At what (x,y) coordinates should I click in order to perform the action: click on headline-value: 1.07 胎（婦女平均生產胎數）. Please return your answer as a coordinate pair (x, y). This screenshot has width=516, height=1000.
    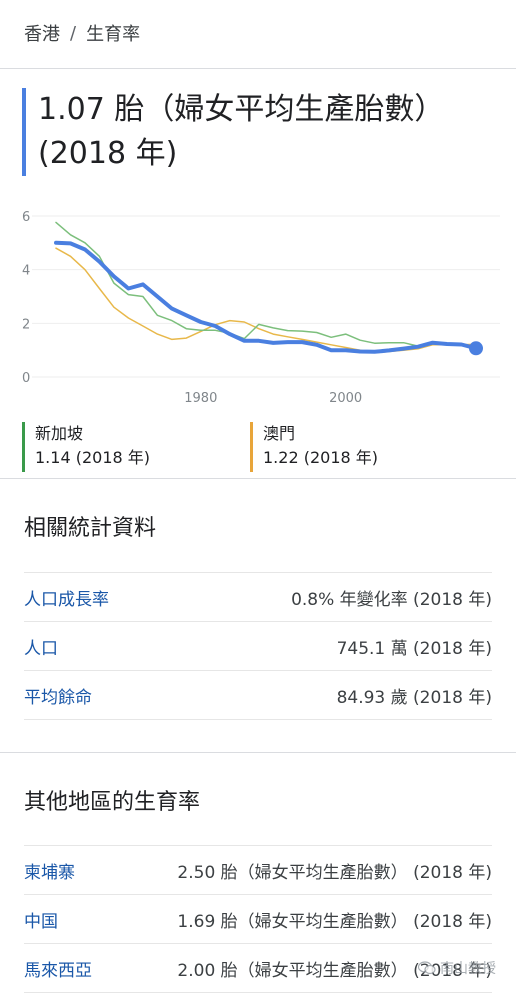
    Looking at the image, I should click on (241, 109).